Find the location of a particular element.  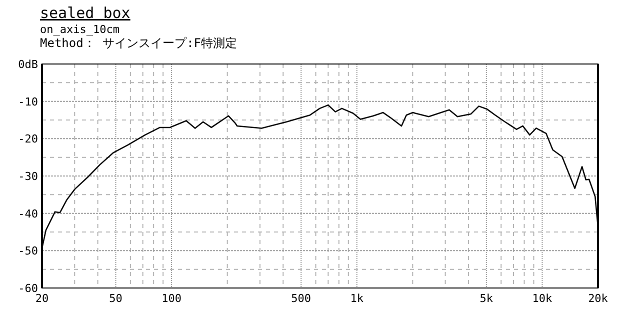

x-tick-label: 20 is located at coordinates (42, 298).